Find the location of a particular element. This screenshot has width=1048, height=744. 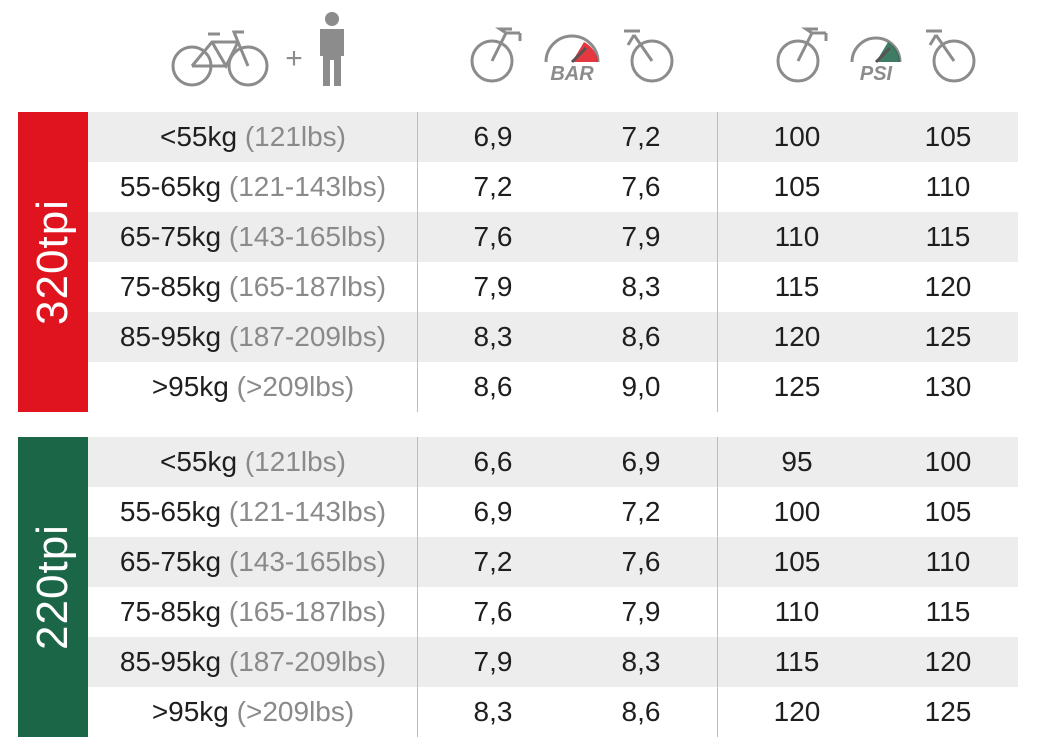

bar-rear-cell: 9,0 is located at coordinates (641, 386).